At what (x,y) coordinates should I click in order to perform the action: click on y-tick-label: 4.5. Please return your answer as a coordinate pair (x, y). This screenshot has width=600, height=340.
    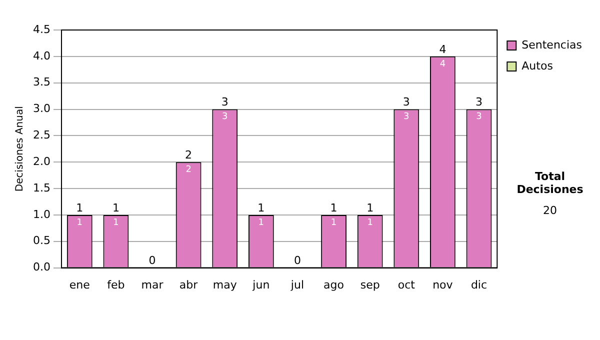
    Looking at the image, I should click on (41, 29).